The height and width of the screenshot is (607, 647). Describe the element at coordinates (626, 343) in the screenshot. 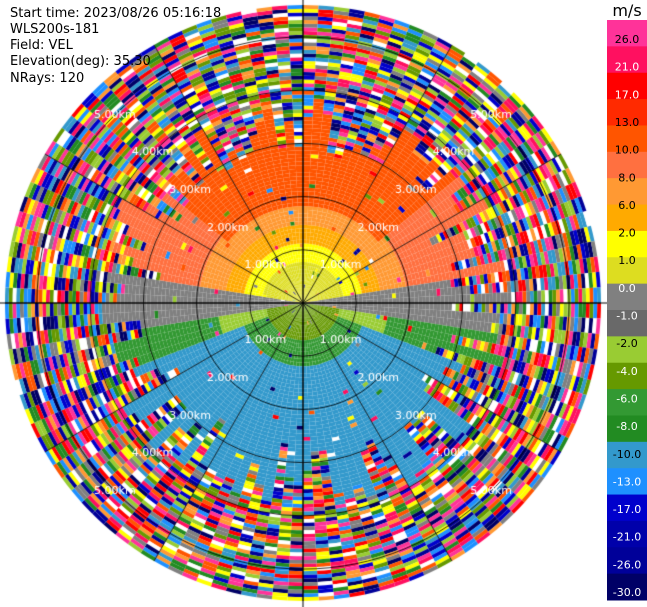

I see `colorbar-tick-label: -2.0` at that location.